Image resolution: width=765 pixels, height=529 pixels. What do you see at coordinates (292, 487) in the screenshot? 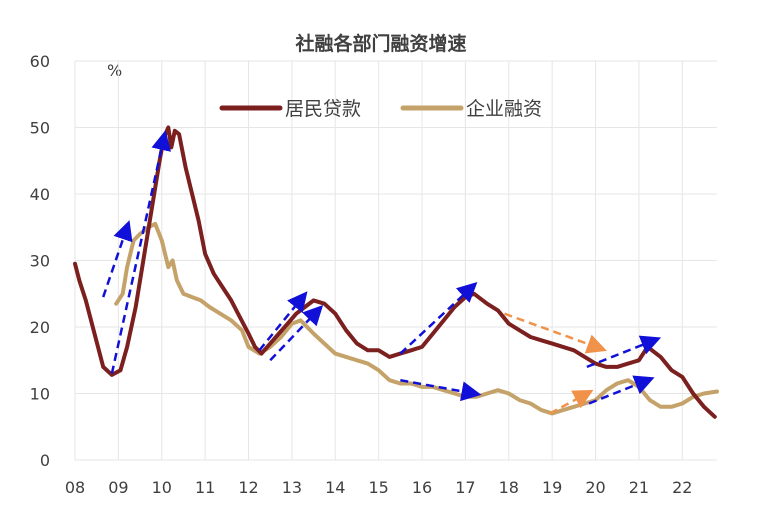
I see `x-tick-label: 13` at bounding box center [292, 487].